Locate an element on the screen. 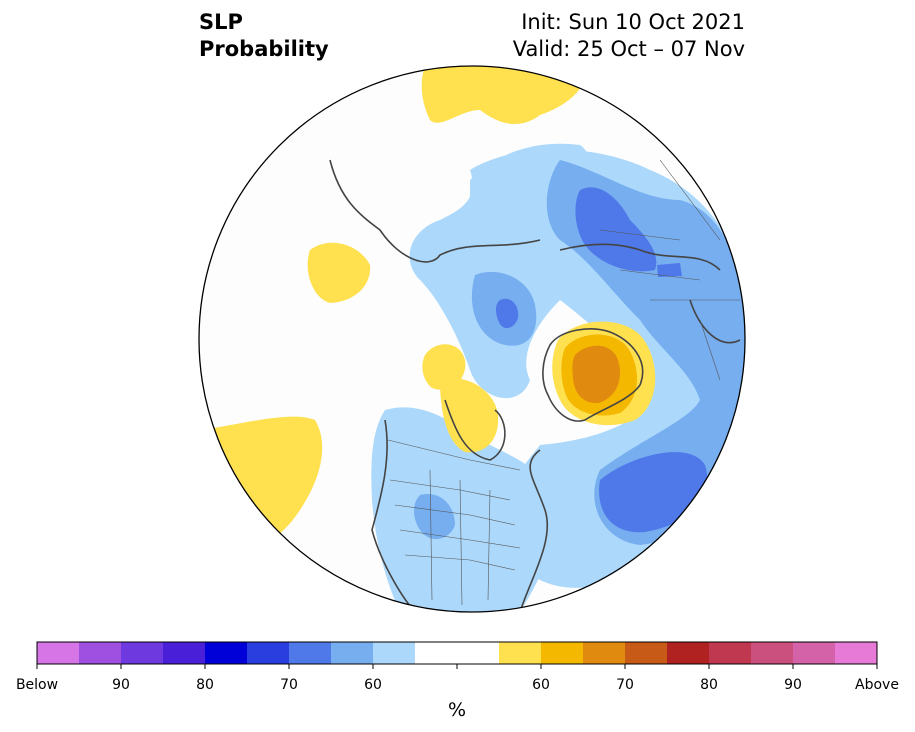 The width and height of the screenshot is (915, 732). coast-america is located at coordinates (460, 515).